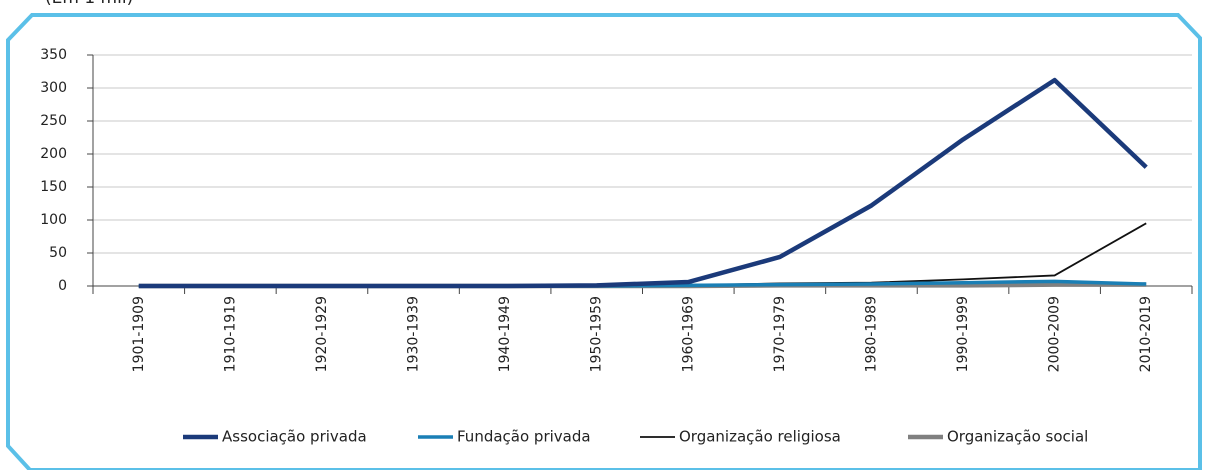 The width and height of the screenshot is (1209, 470). I want to click on y-tick-label: 300, so click(53, 88).